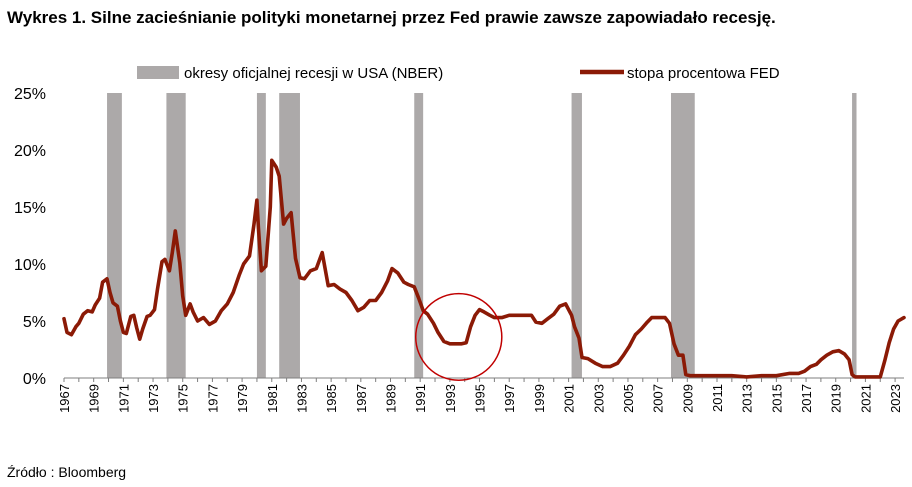  What do you see at coordinates (212, 398) in the screenshot?
I see `x-tick-label: 1977` at bounding box center [212, 398].